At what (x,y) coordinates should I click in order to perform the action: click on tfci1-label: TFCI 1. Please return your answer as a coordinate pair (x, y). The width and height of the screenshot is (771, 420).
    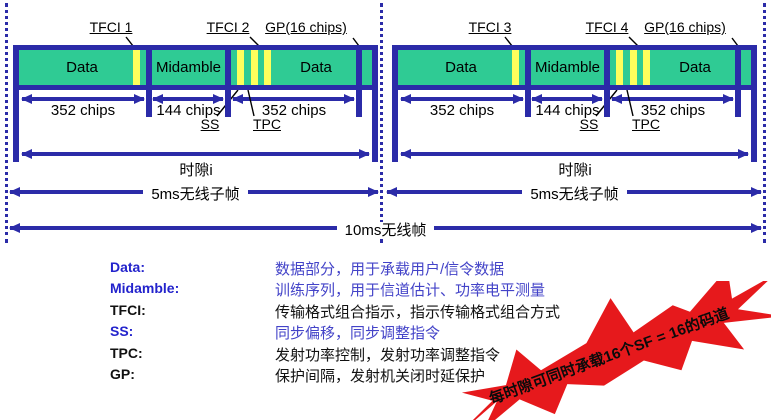
    Looking at the image, I should click on (111, 27).